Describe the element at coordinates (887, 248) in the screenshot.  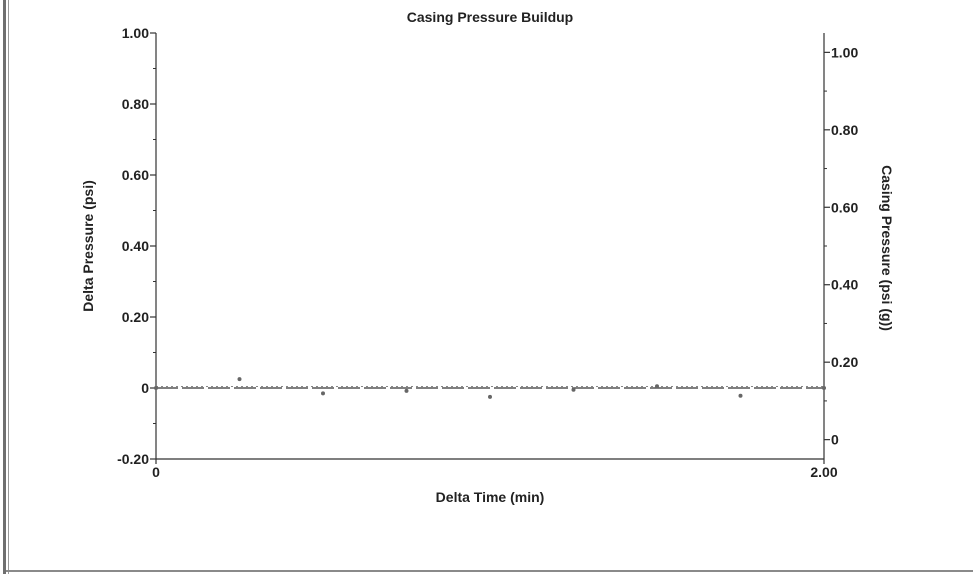
I see `y-axis-label-right: Casing Pressure (psi (g))` at that location.